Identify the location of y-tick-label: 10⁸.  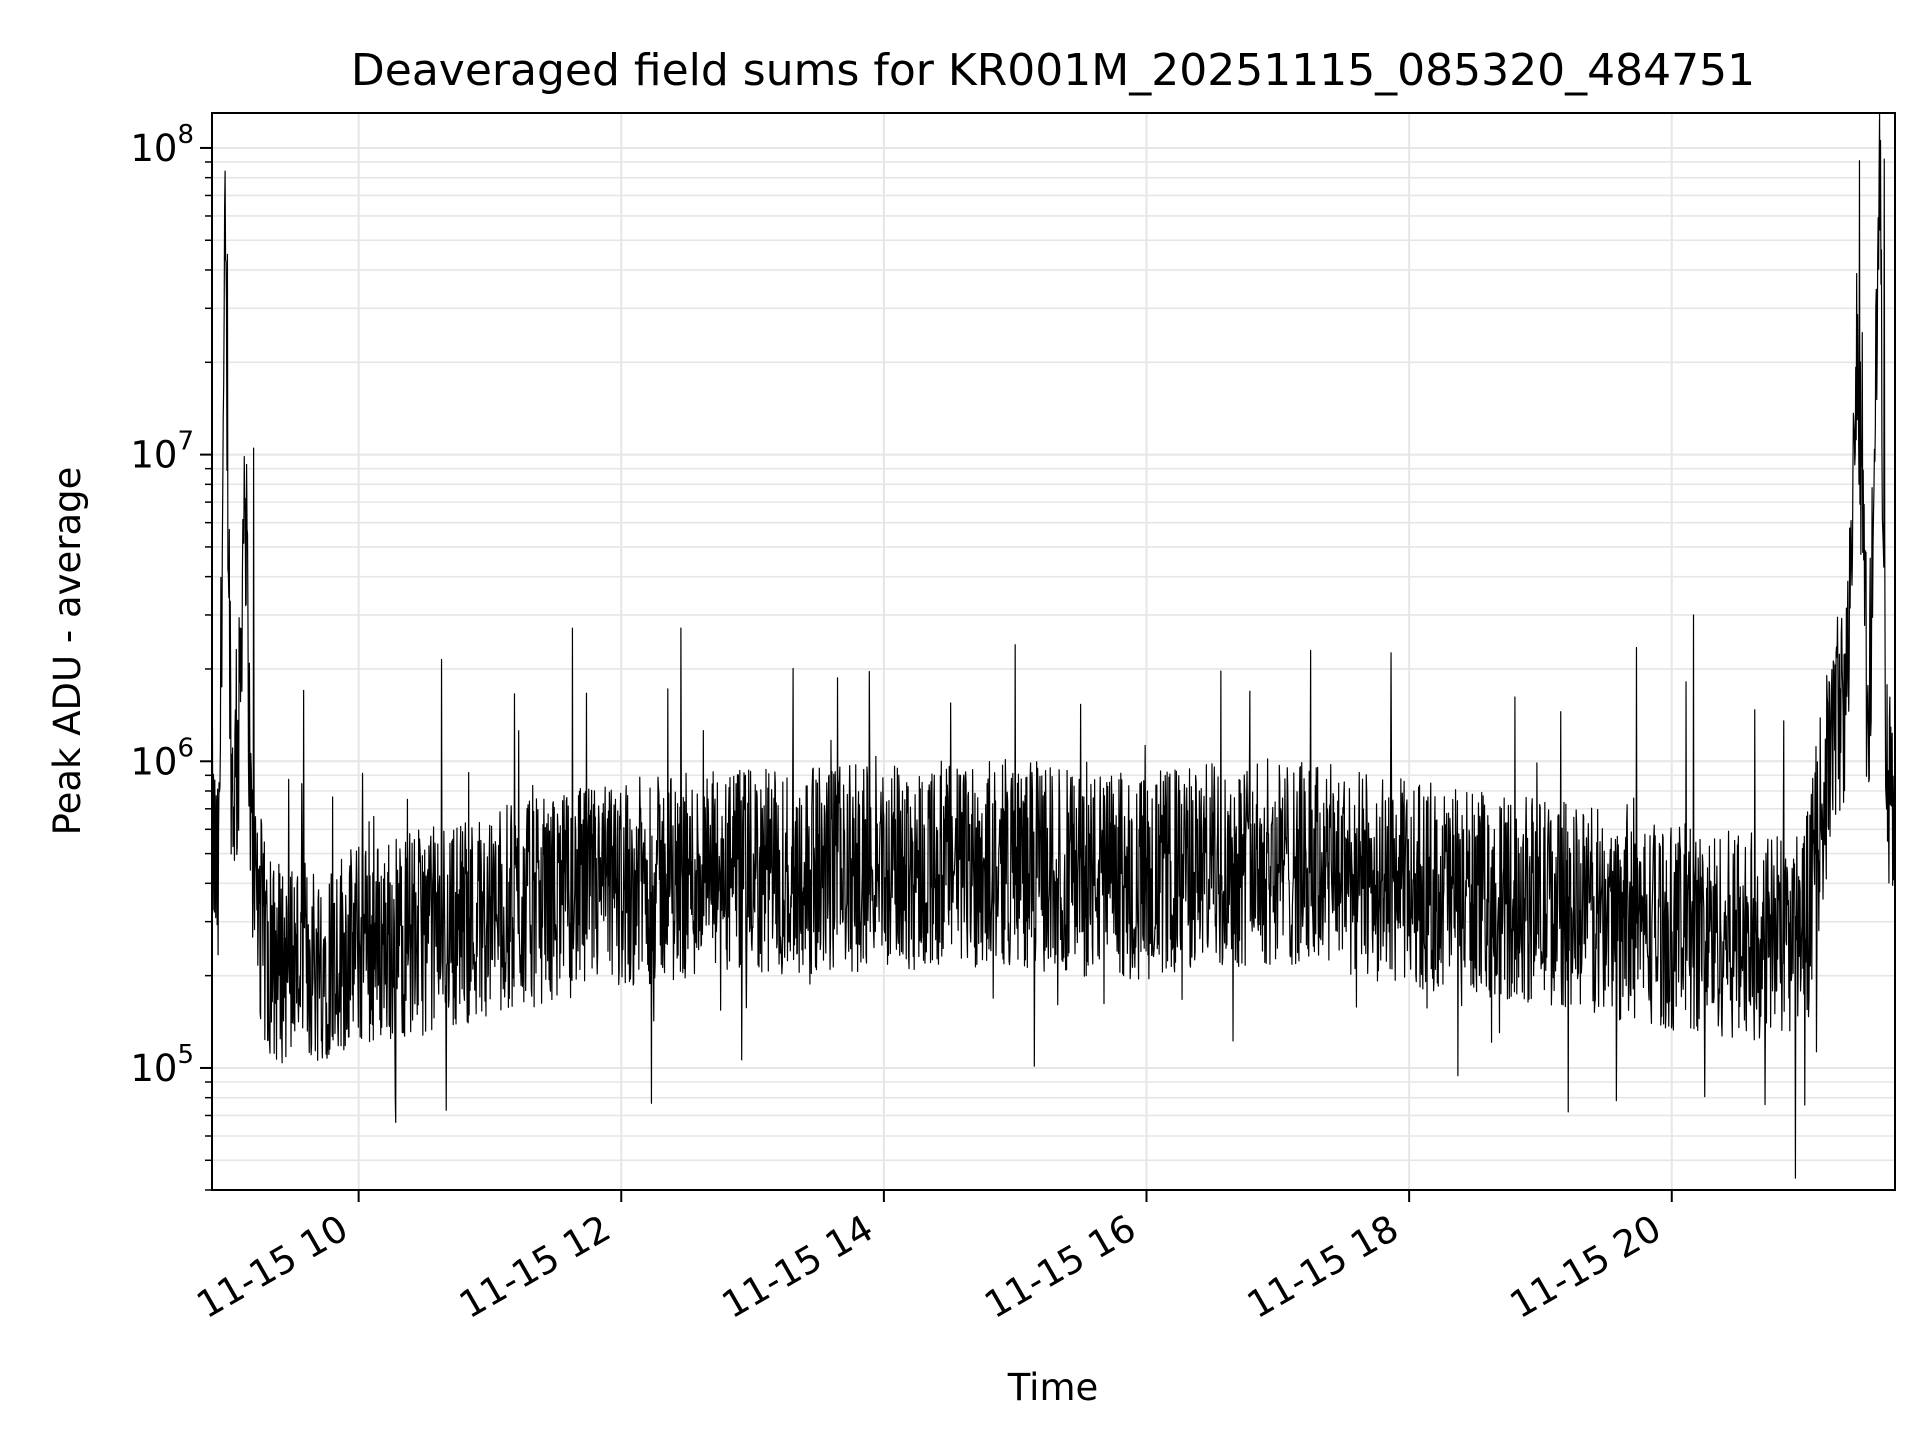
(162, 145).